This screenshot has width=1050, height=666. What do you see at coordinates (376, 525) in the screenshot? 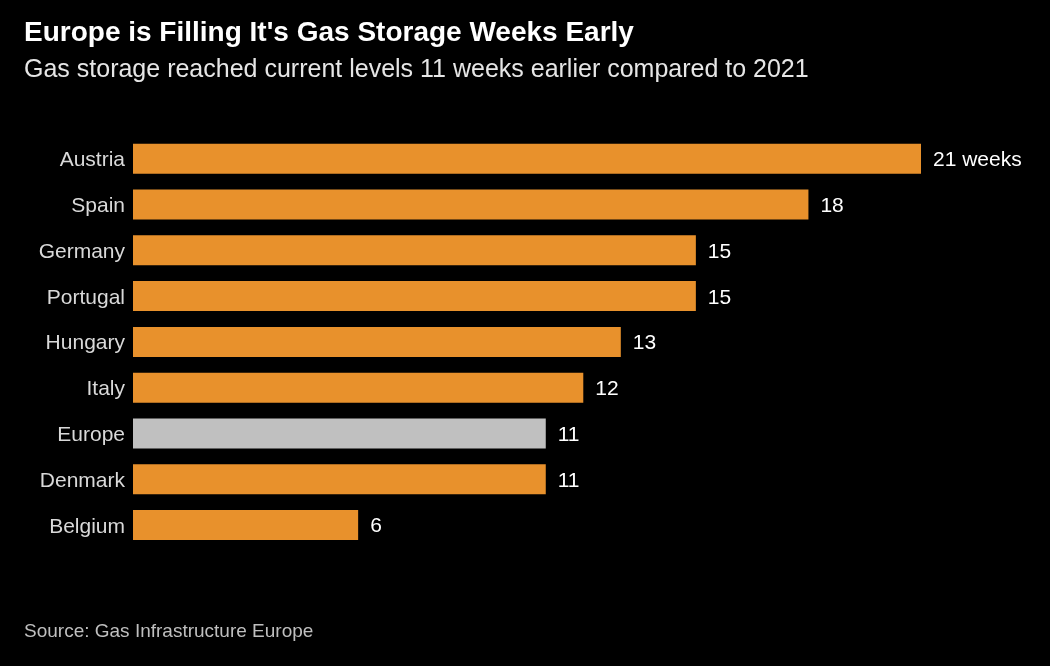
I see `data-label: 6` at bounding box center [376, 525].